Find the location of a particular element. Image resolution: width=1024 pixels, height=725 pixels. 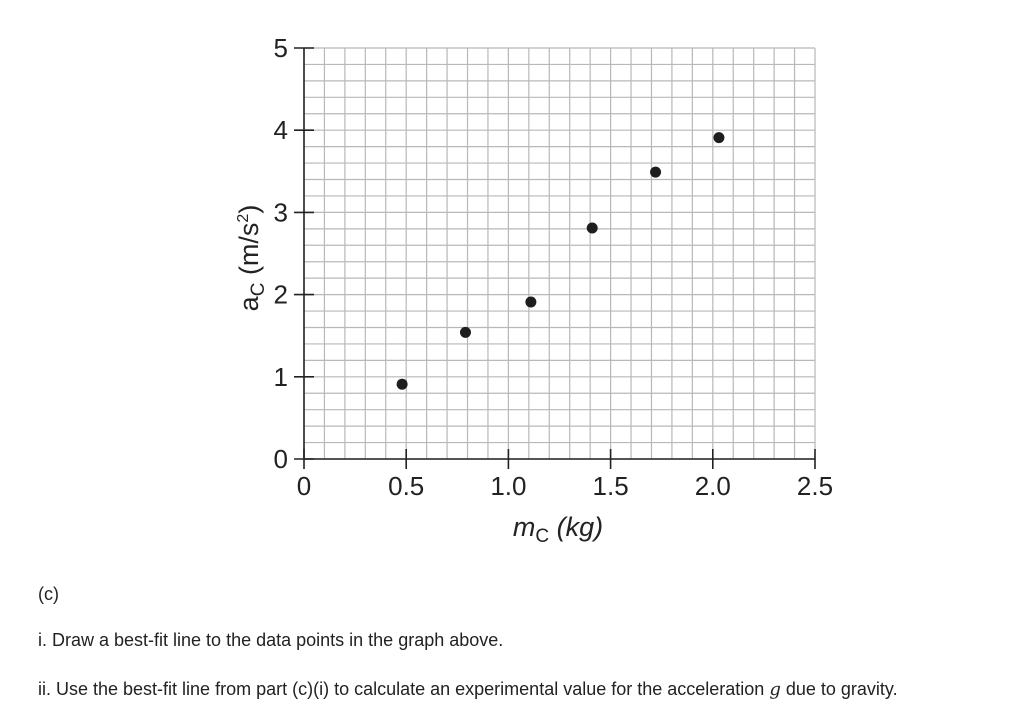

question-ii-text-end: due to gravity. is located at coordinates (839, 689).